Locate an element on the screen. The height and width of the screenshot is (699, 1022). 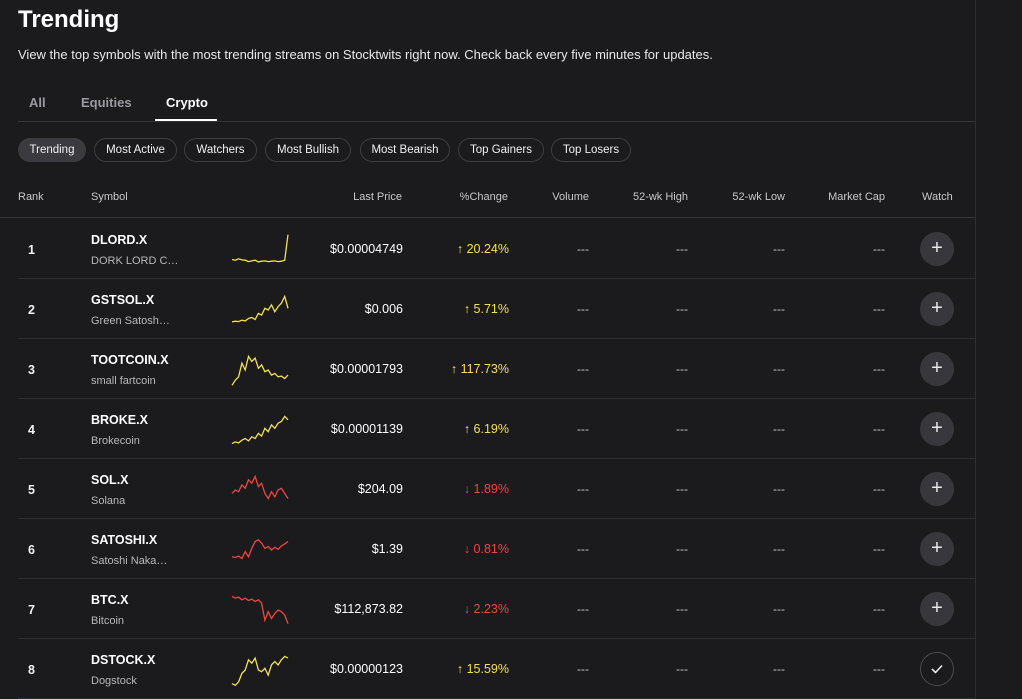
row-rank: 4 is located at coordinates (31, 430).